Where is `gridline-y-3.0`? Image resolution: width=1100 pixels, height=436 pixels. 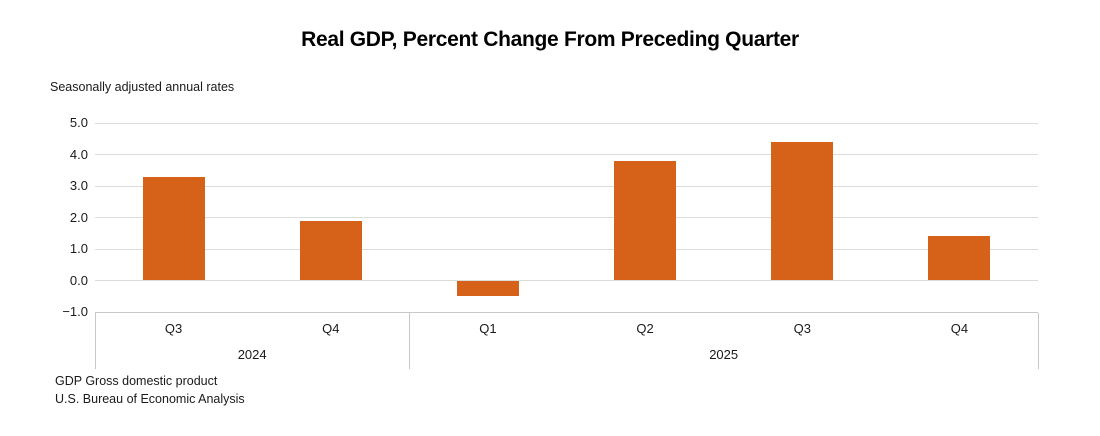 gridline-y-3.0 is located at coordinates (566, 186).